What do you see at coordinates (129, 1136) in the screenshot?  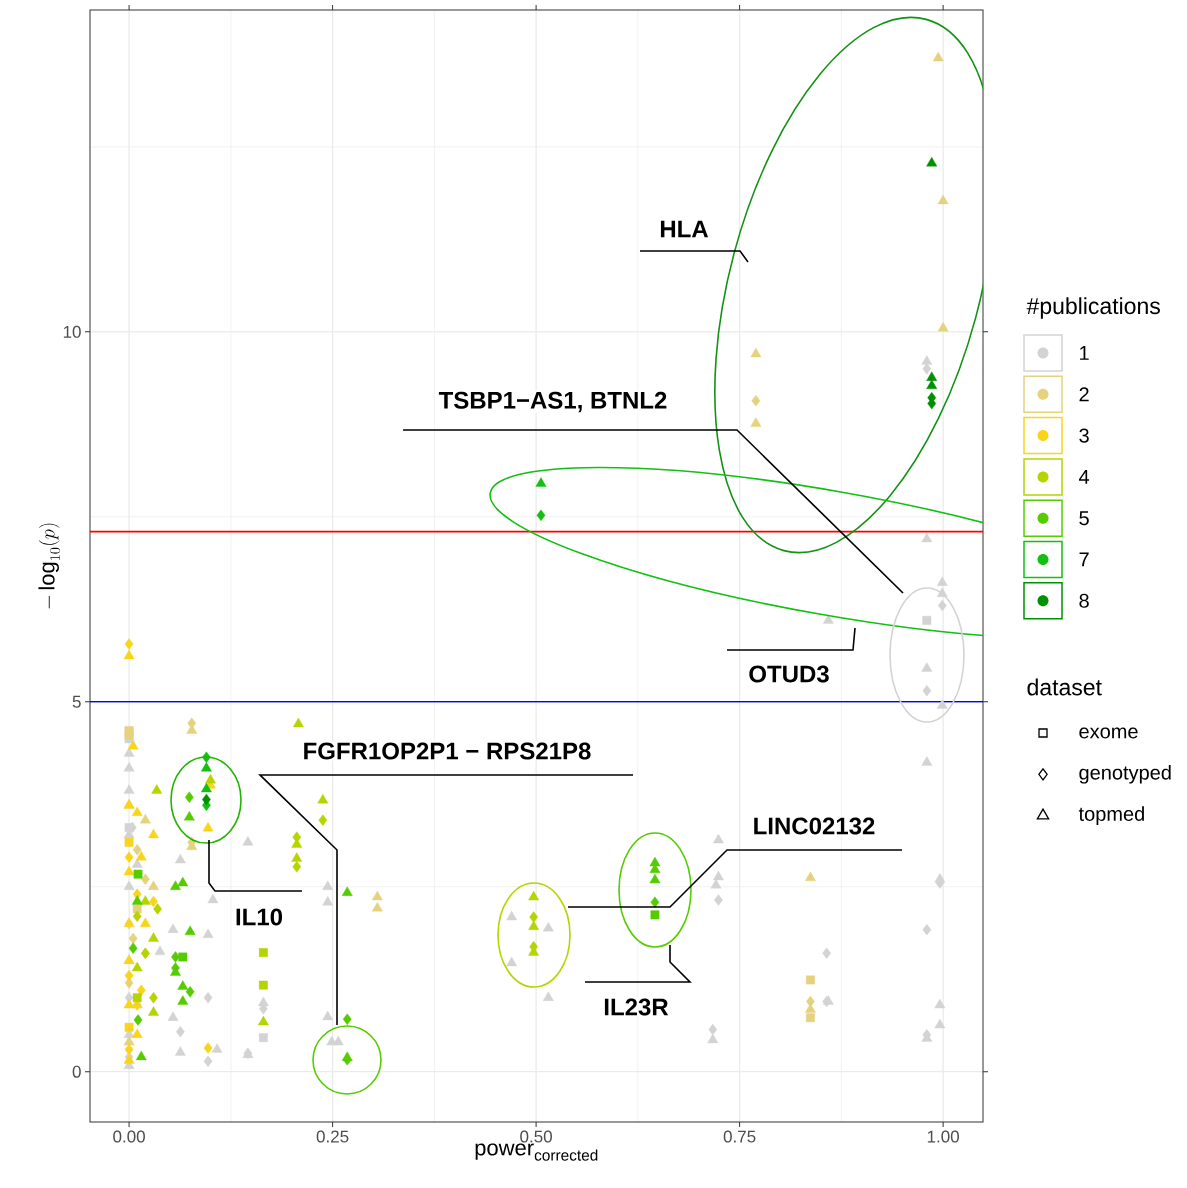 I see `x-tick-label: 0.00` at bounding box center [129, 1136].